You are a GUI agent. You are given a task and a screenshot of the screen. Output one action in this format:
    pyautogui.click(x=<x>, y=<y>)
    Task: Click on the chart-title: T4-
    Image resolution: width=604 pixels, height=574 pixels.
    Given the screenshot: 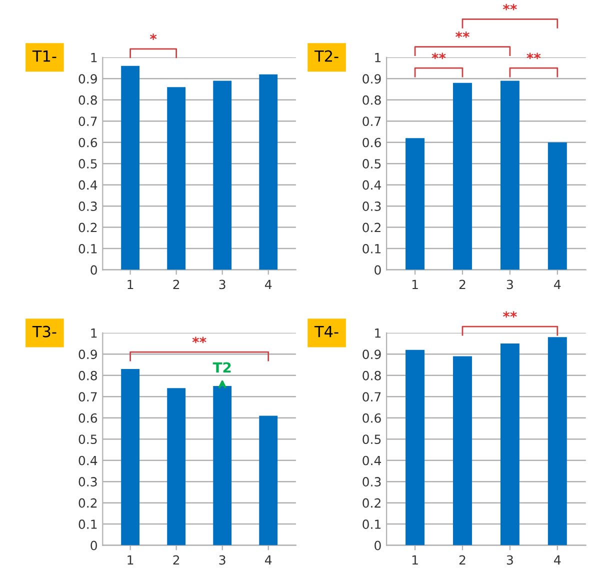 What is the action you would take?
    pyautogui.click(x=326, y=332)
    